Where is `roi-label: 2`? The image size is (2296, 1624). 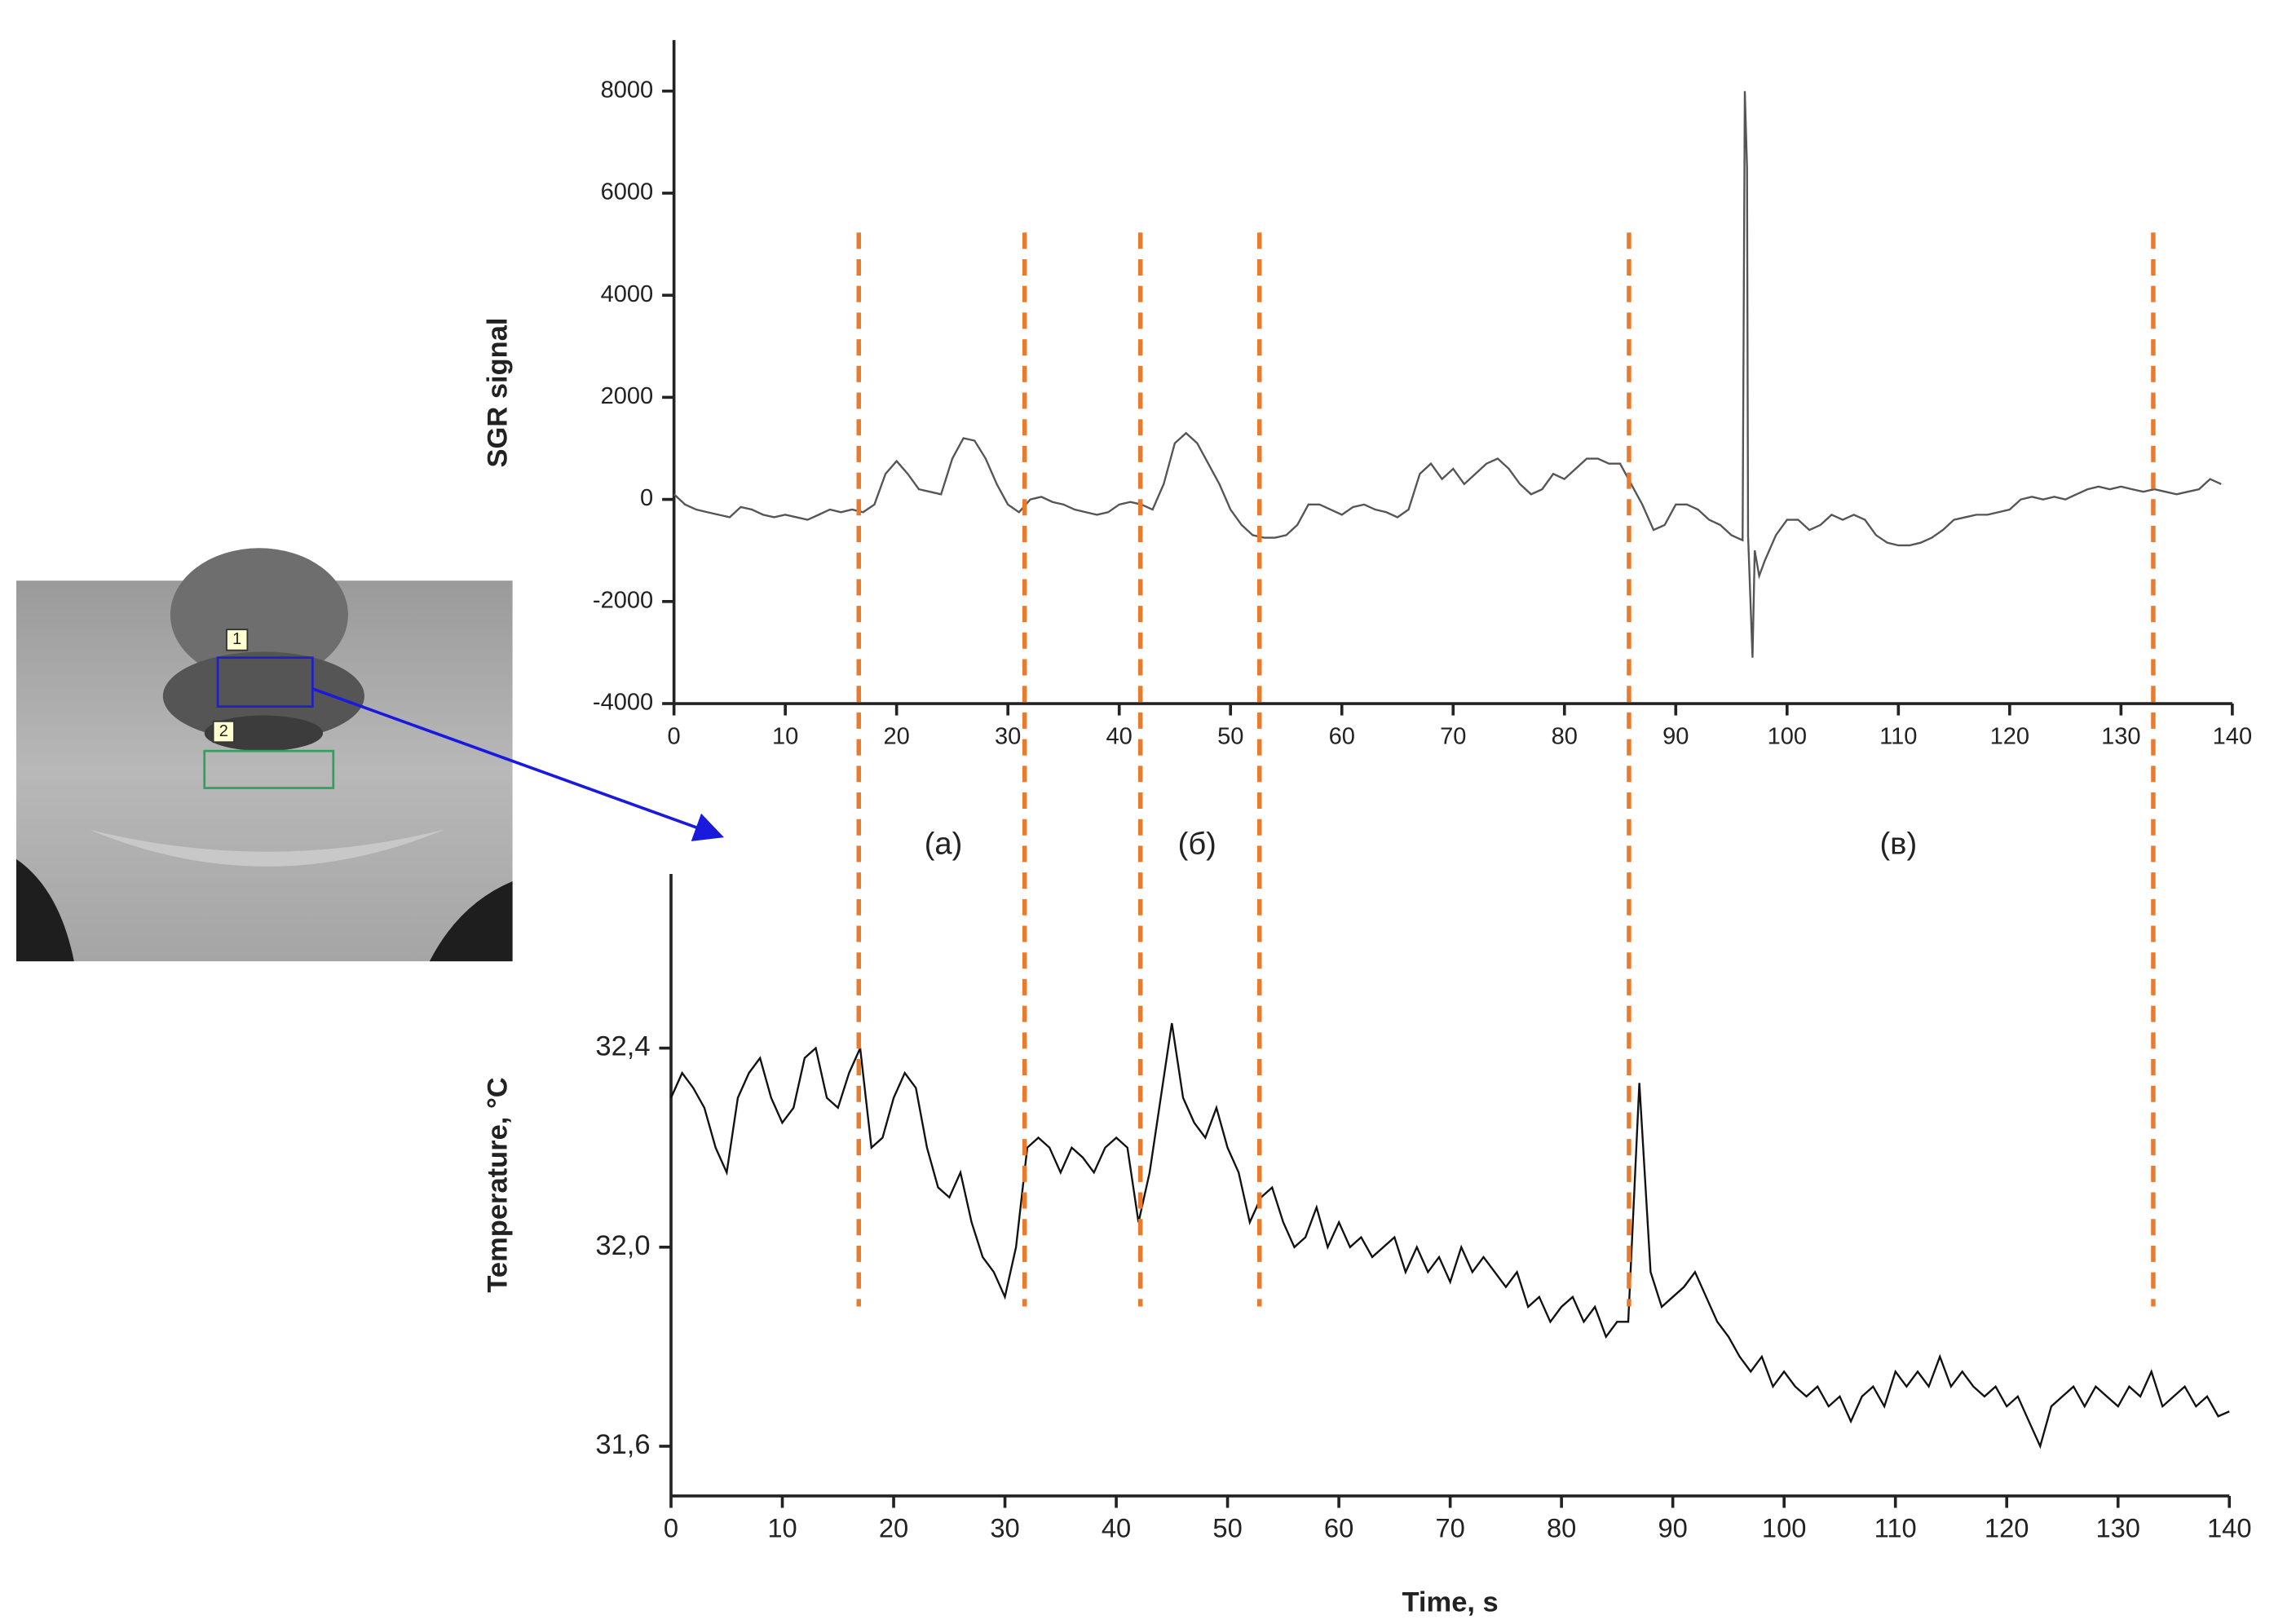
roi-label: 2 is located at coordinates (223, 731).